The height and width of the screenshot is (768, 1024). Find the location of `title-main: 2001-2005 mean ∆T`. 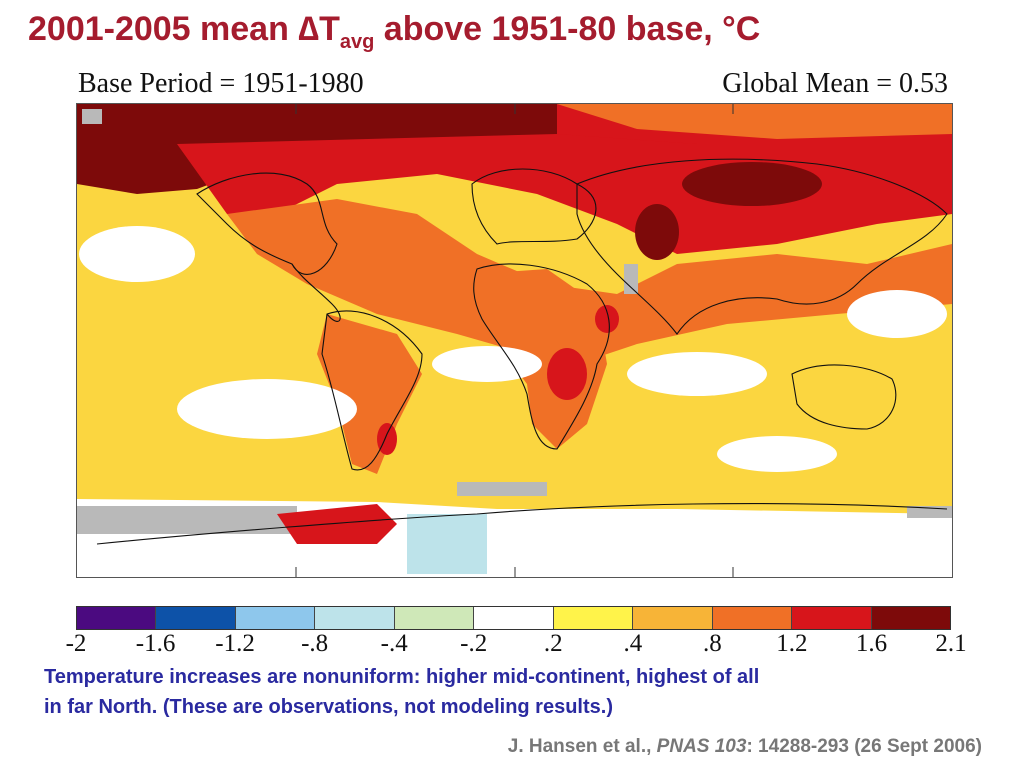

title-main: 2001-2005 mean ∆T is located at coordinates (184, 29).